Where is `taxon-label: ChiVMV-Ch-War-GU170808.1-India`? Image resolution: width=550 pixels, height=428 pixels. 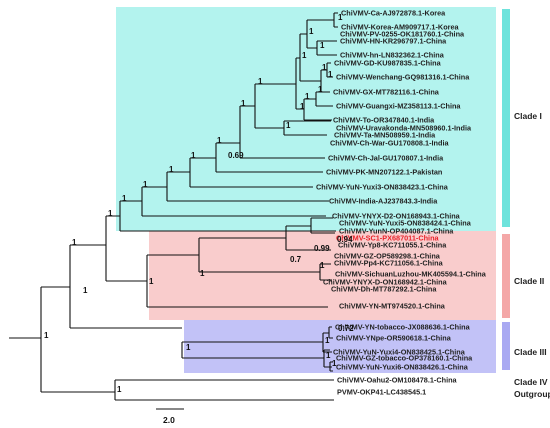 taxon-label: ChiVMV-Ch-War-GU170808.1-India is located at coordinates (389, 143).